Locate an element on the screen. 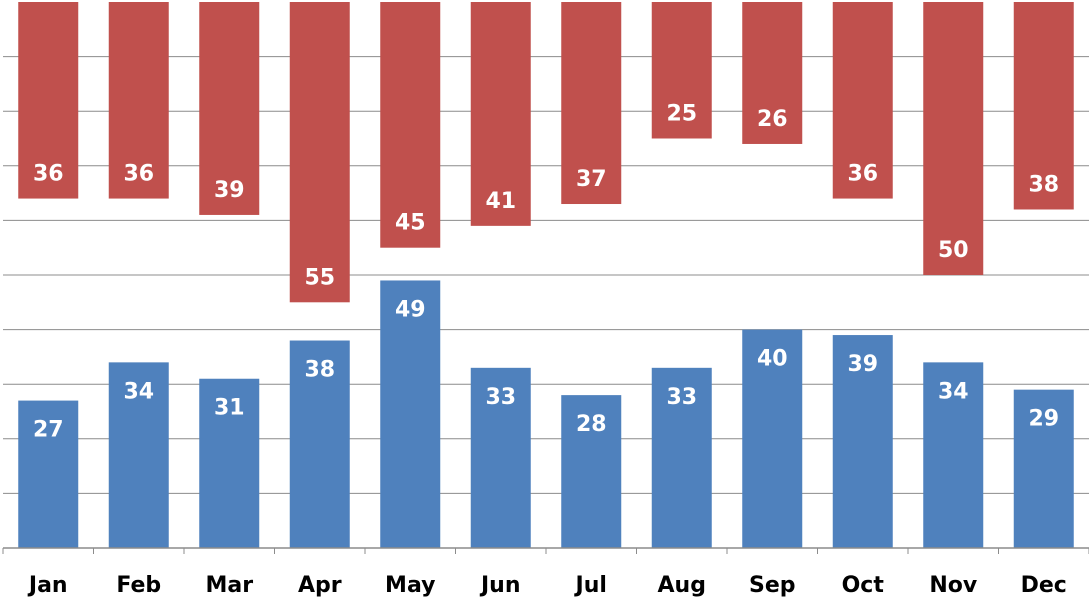 The image size is (1089, 600). data-label-bottom-apr: 38 is located at coordinates (319, 370).